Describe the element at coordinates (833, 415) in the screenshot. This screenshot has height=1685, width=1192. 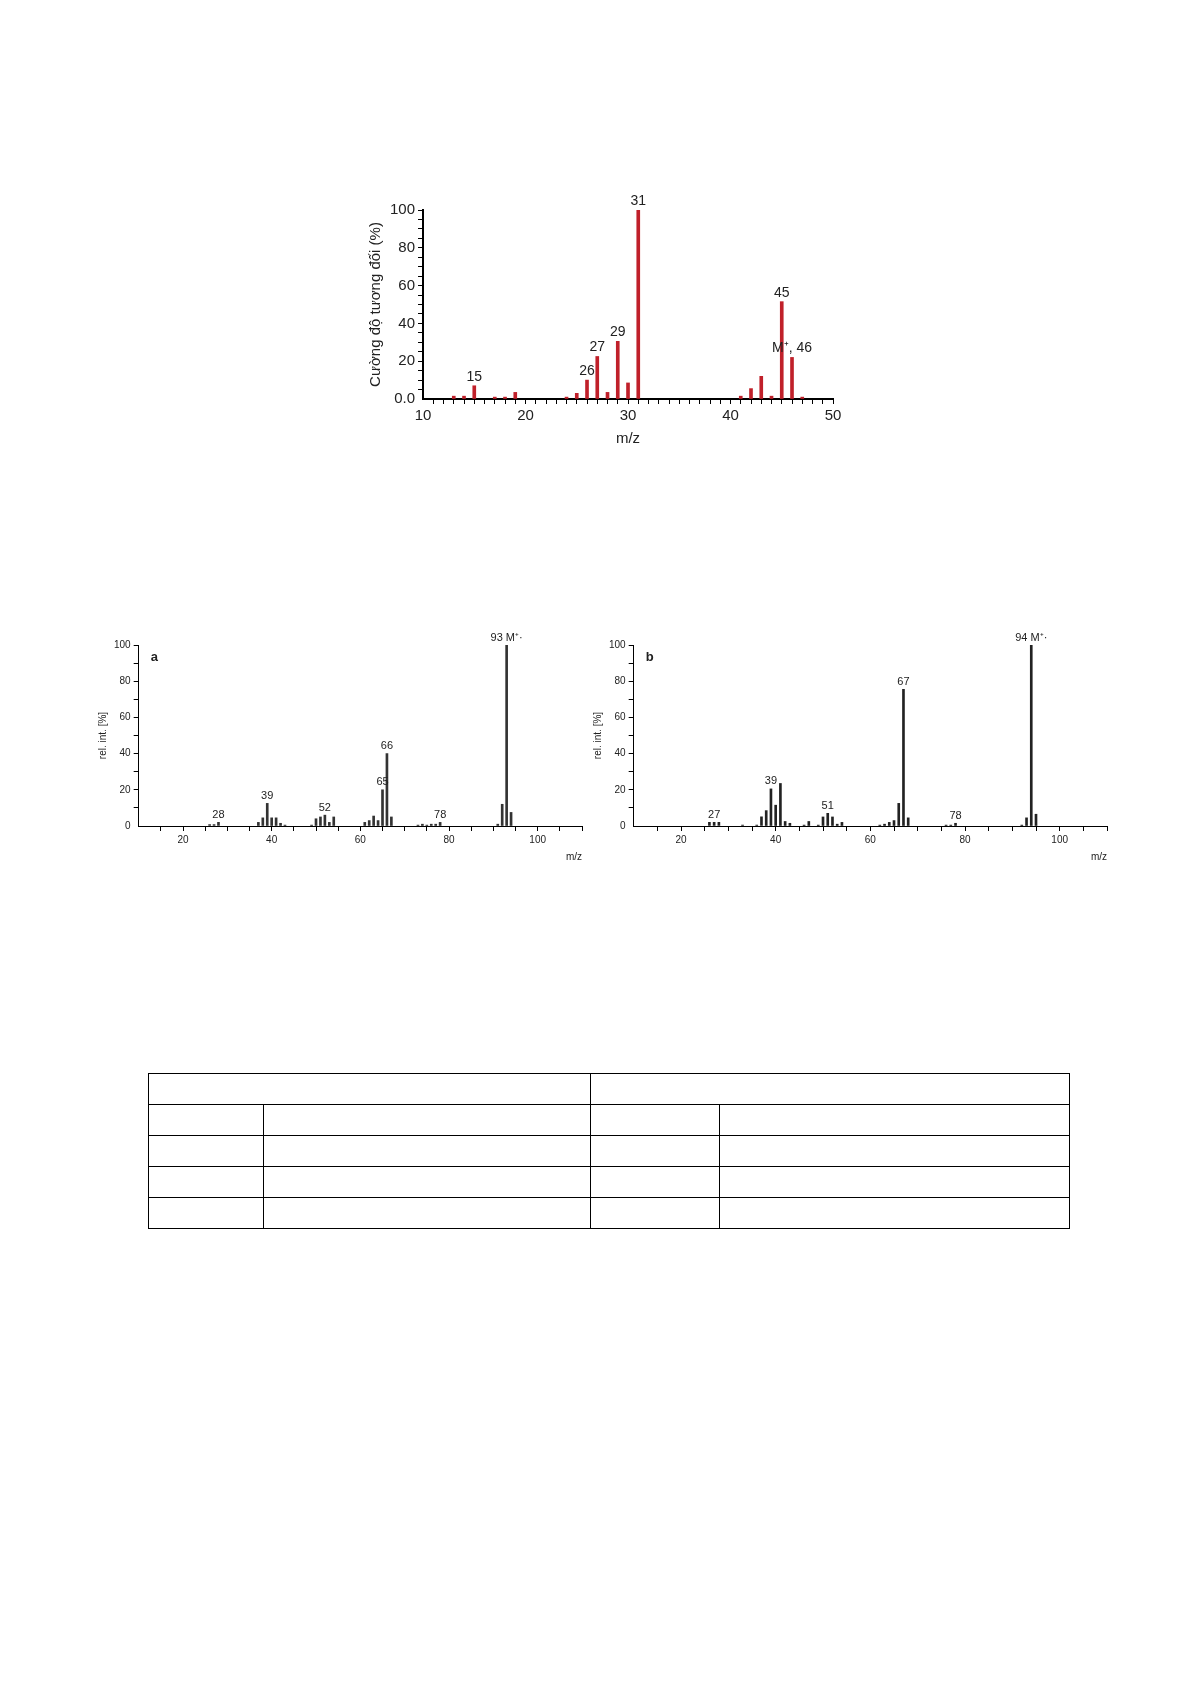
I see `x-tick-label: 50` at that location.